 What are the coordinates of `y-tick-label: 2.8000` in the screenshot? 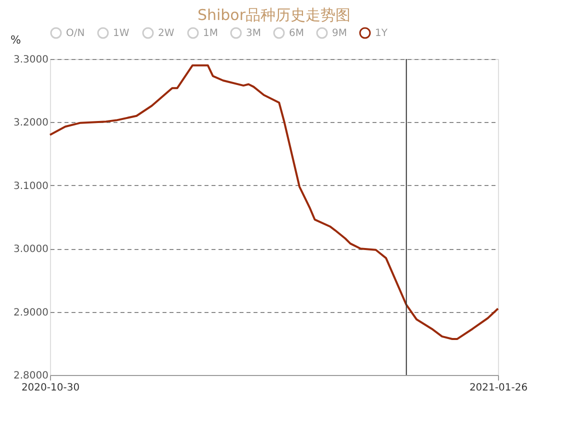 It's located at (31, 376).